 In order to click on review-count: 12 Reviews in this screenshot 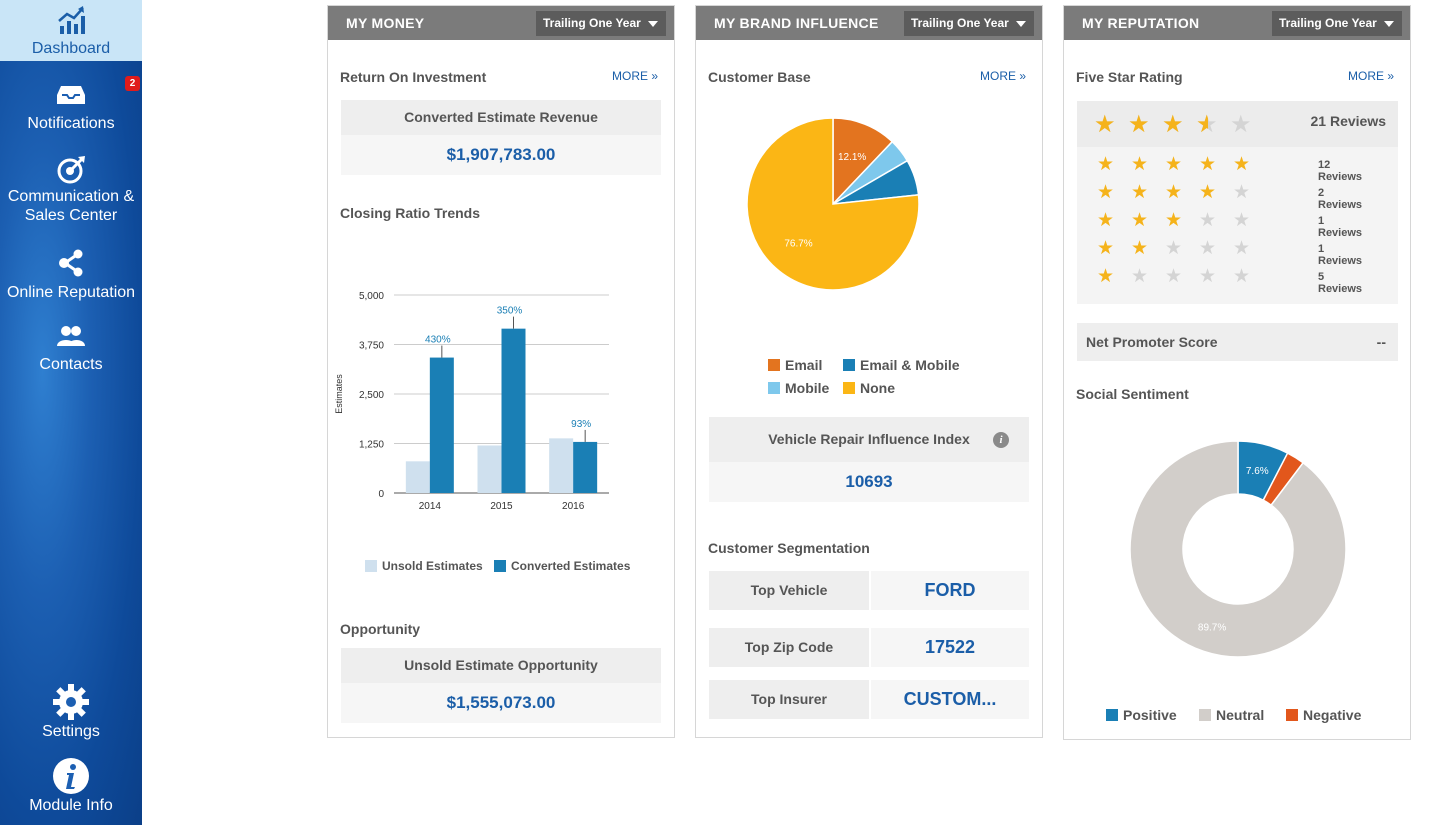, I will do `click(1340, 171)`.